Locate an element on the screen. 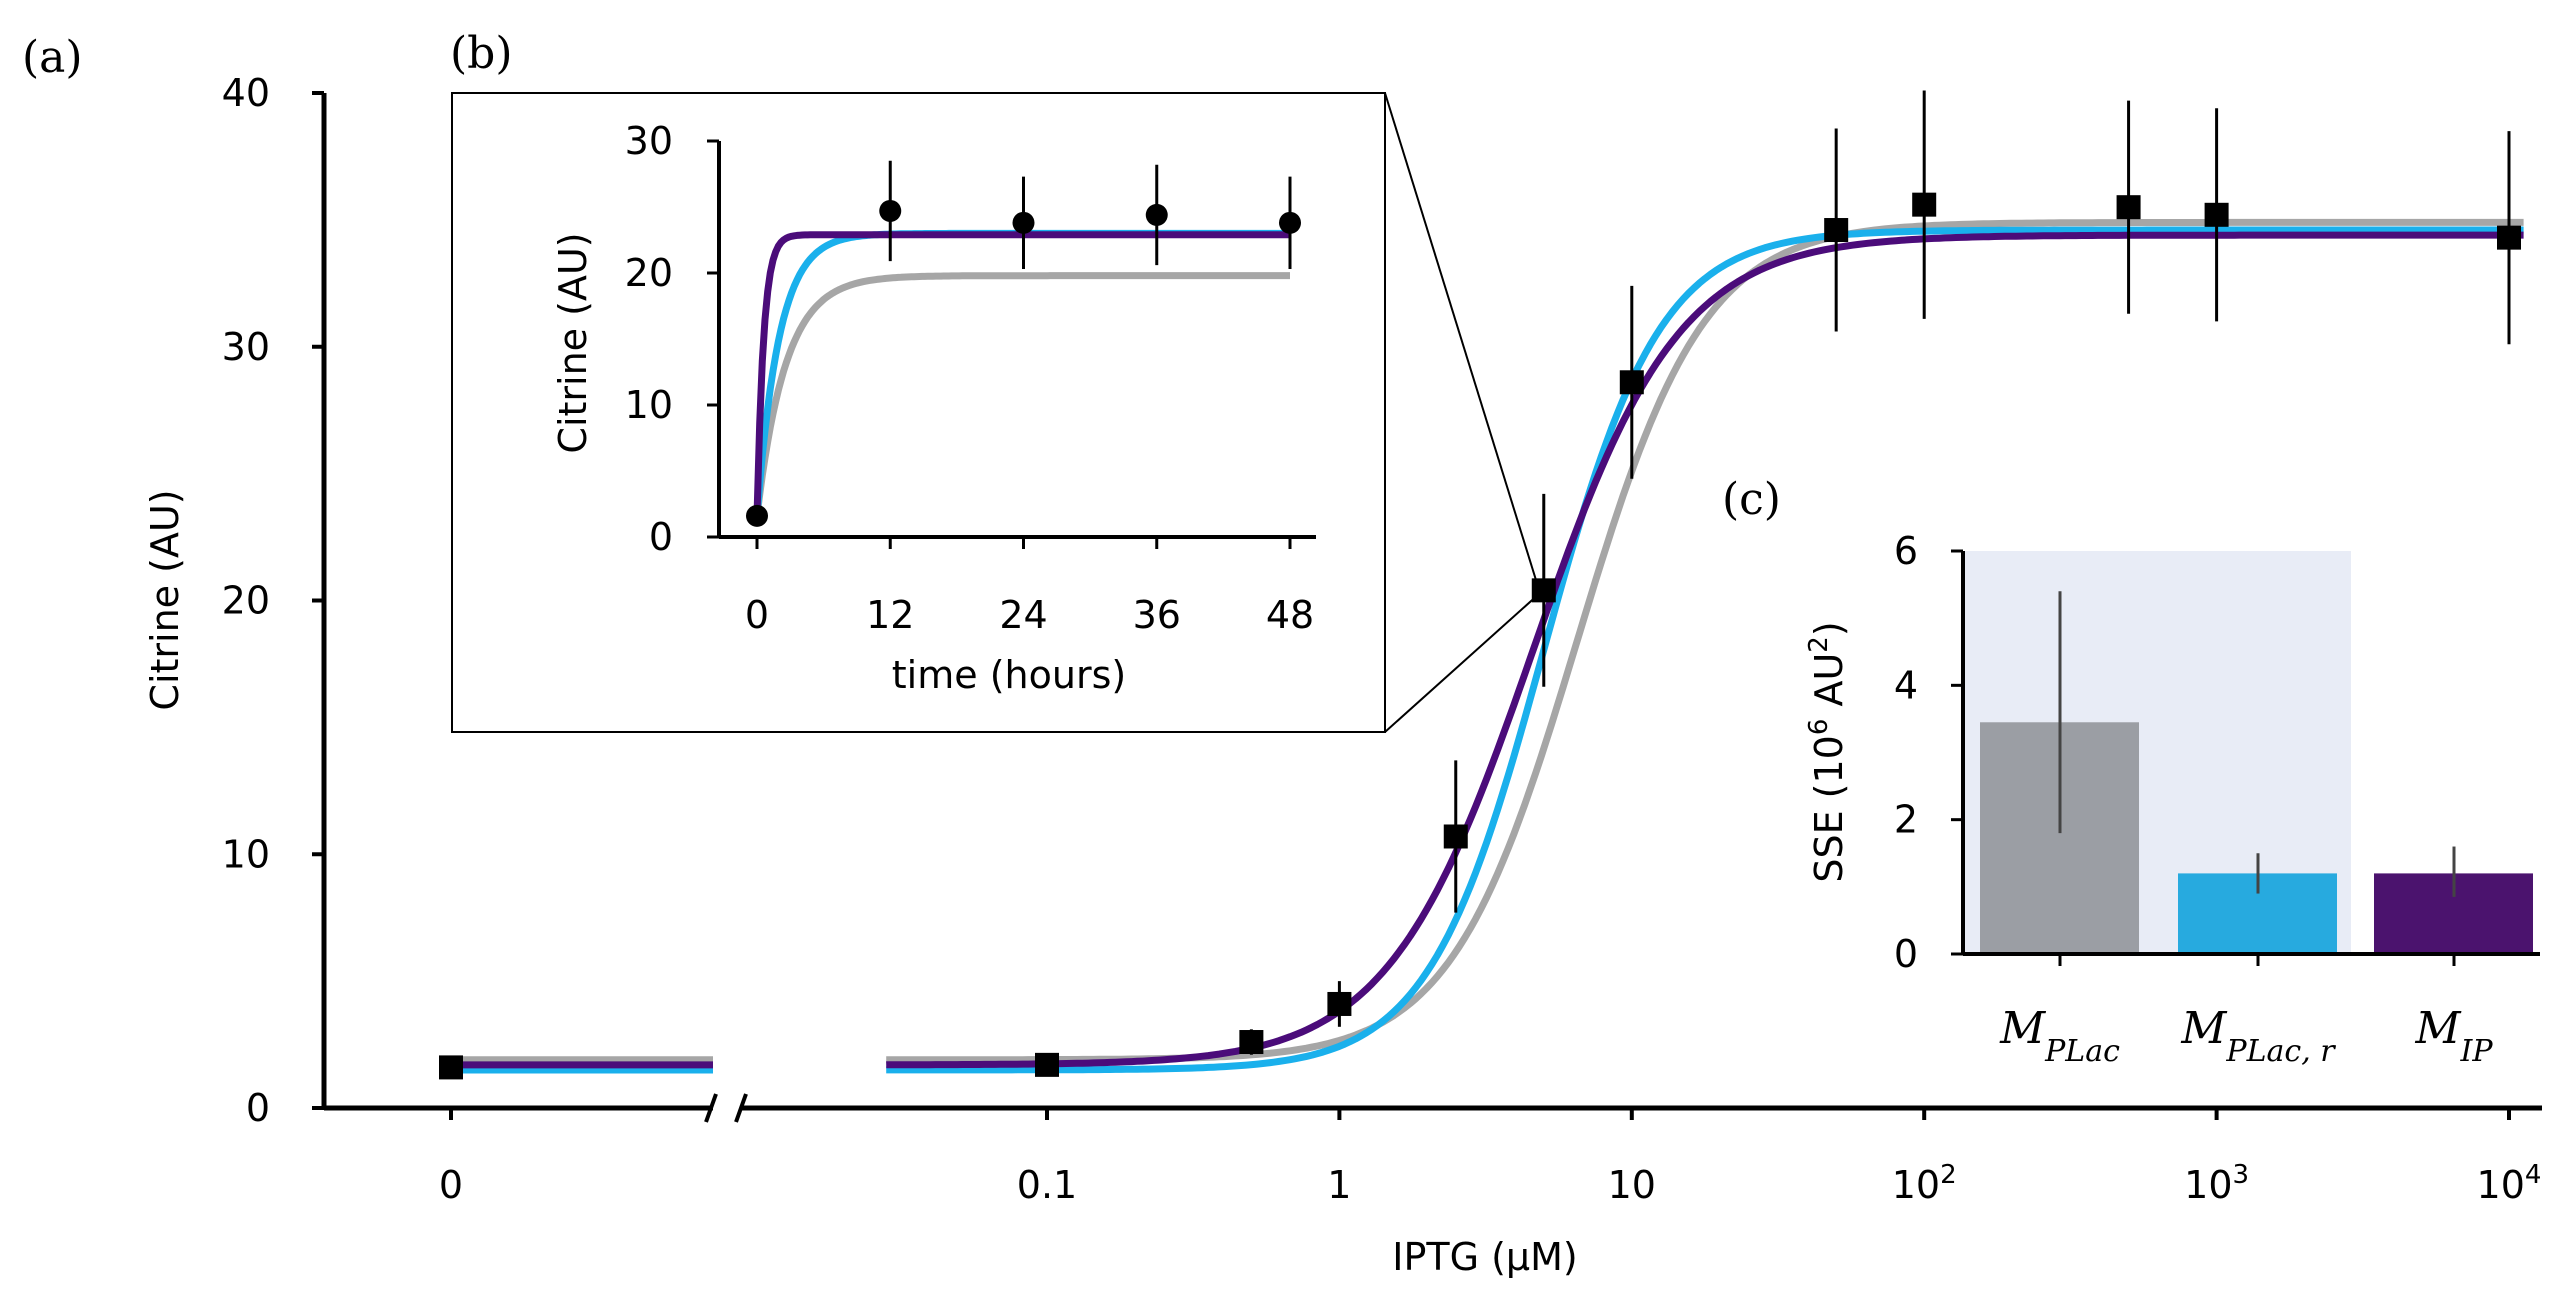 This screenshot has width=2558, height=1292. y-tick-label: 6 is located at coordinates (1906, 551).